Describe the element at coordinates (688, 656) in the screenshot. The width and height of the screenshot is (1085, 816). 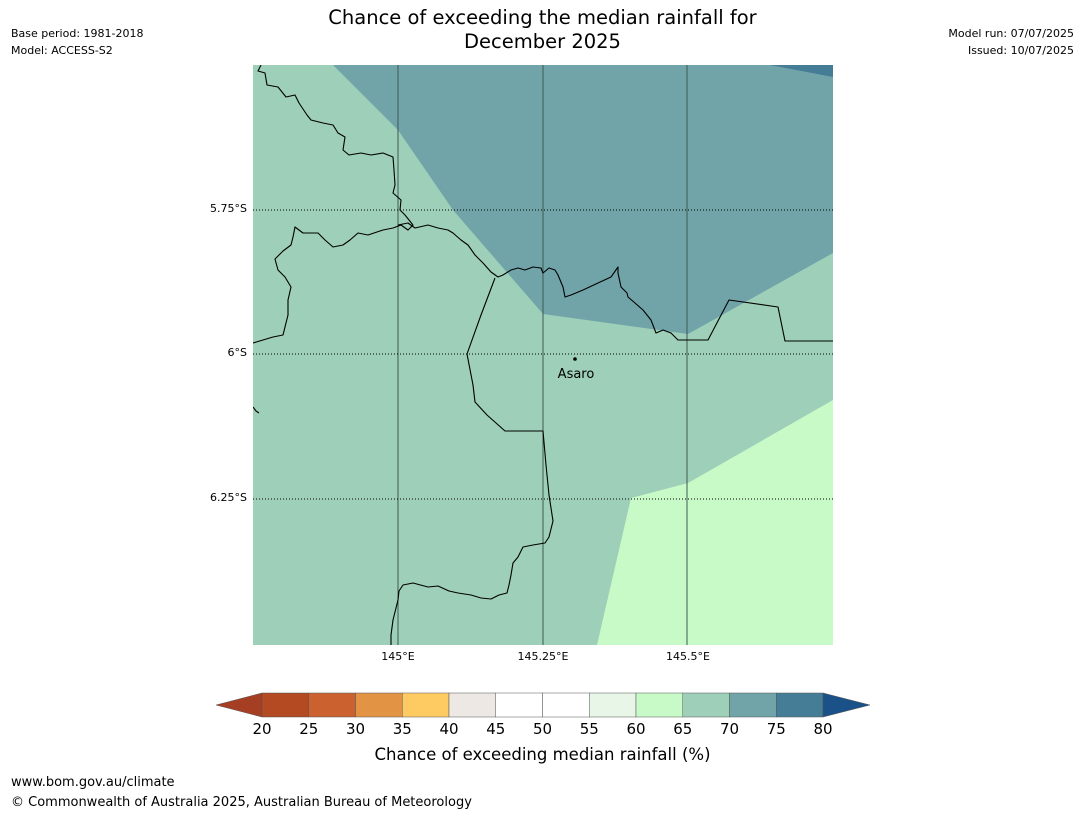
I see `lon-label-145-5e: 145.5°E` at that location.